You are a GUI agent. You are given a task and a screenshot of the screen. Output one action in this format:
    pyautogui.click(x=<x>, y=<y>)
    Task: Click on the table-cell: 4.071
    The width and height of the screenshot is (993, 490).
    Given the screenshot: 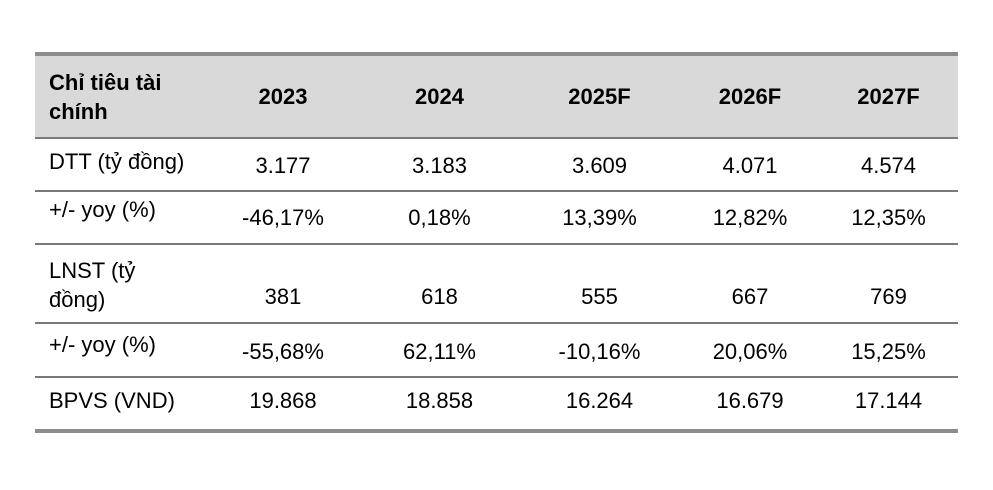 What is the action you would take?
    pyautogui.click(x=750, y=164)
    